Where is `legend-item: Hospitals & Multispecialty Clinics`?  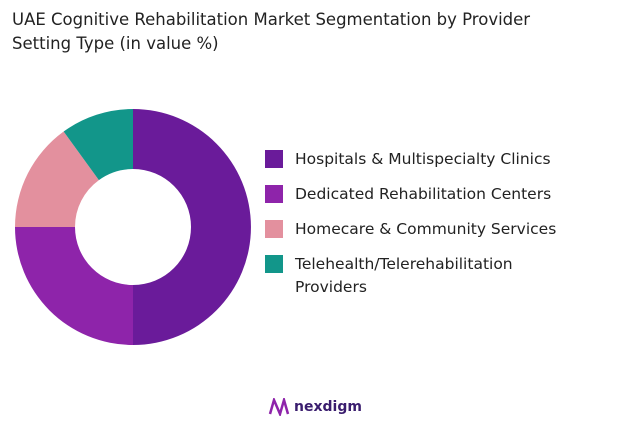
legend-item: Hospitals & Multispecialty Clinics is located at coordinates (440, 159).